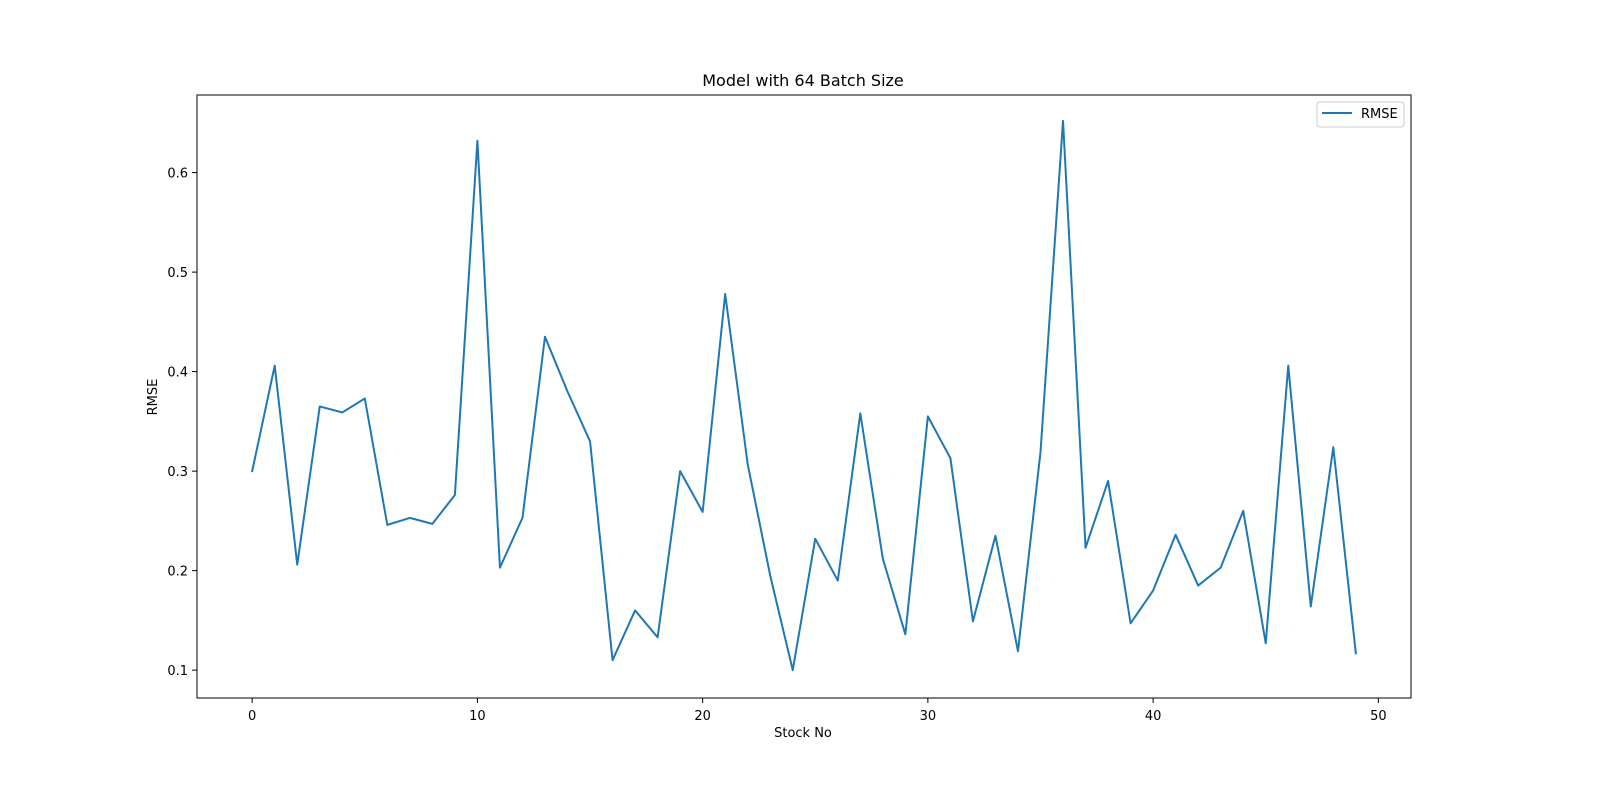 This screenshot has width=1600, height=800. What do you see at coordinates (252, 716) in the screenshot?
I see `x-tick-label: 0` at bounding box center [252, 716].